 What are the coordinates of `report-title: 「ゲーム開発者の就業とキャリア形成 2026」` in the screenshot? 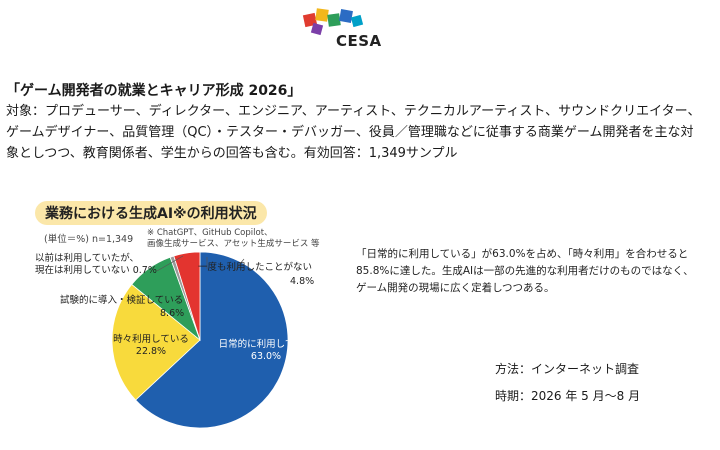 It's located at (154, 91).